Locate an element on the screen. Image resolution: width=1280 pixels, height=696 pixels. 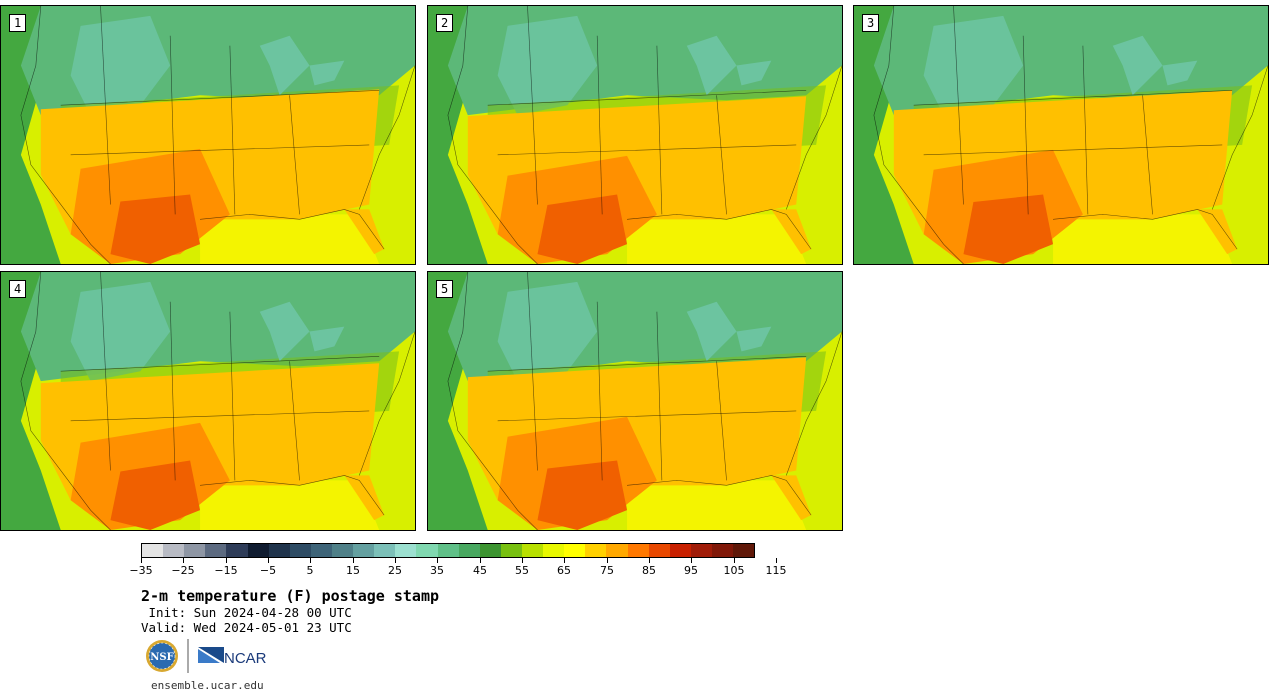
colorbar-tick-label: 45 is located at coordinates (480, 570).